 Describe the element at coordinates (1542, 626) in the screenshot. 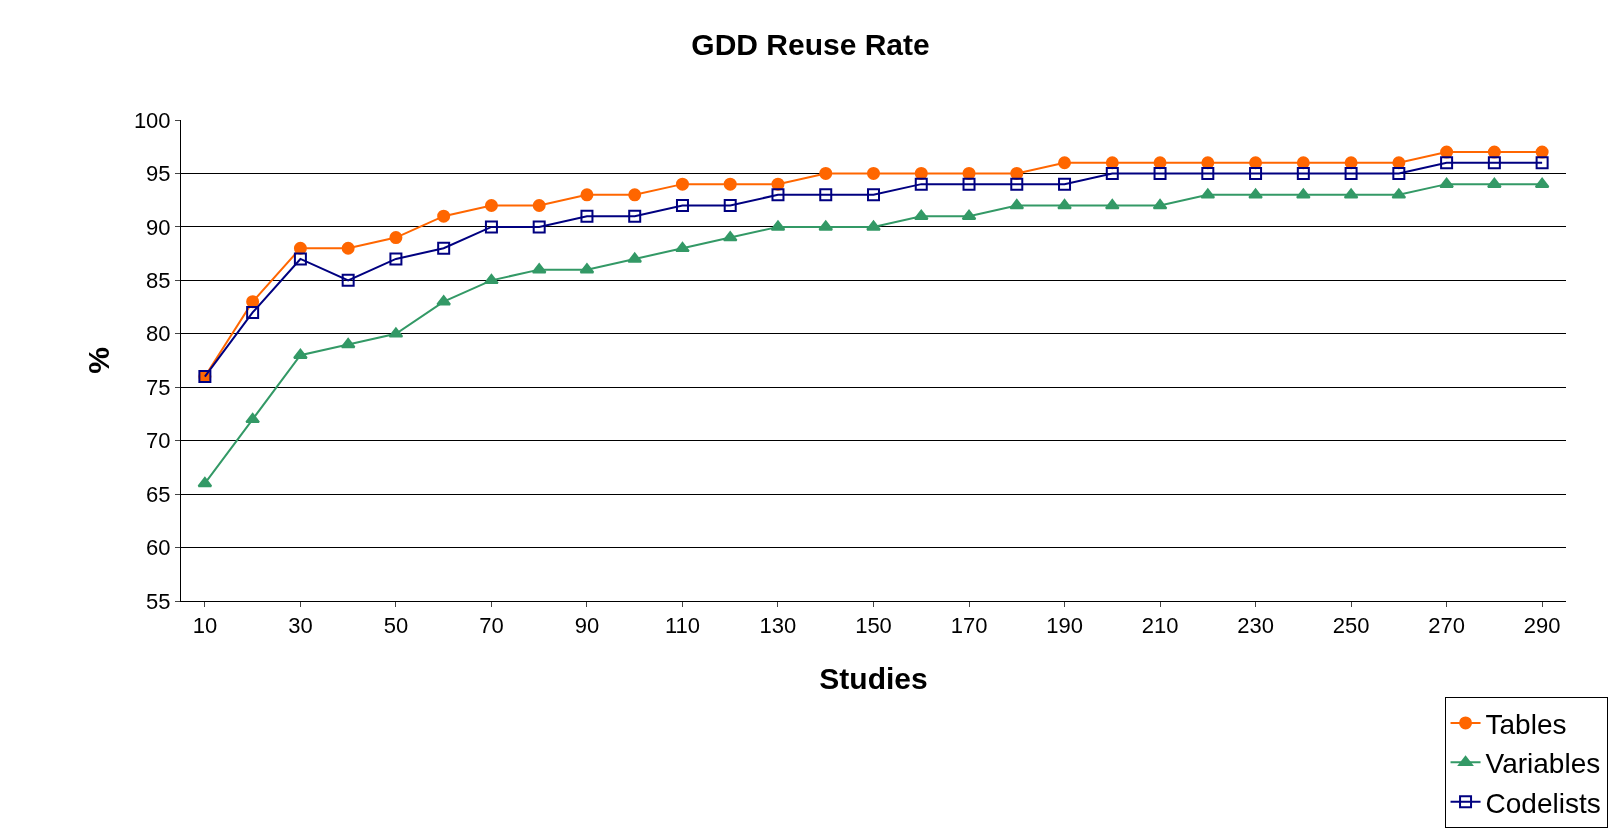

I see `x-tick-label: 290` at that location.